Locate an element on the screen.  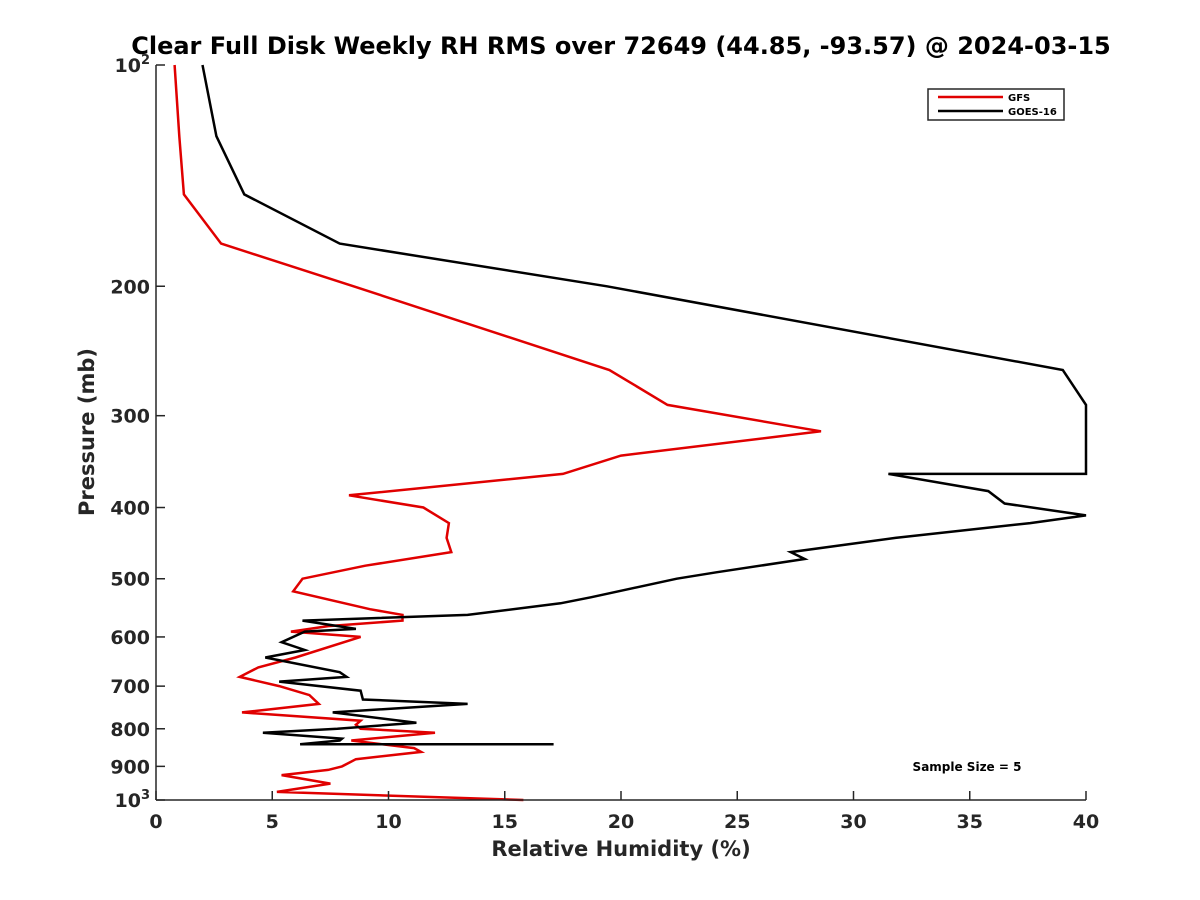
sample-size-annotation: Sample Size = 5 is located at coordinates (967, 767).